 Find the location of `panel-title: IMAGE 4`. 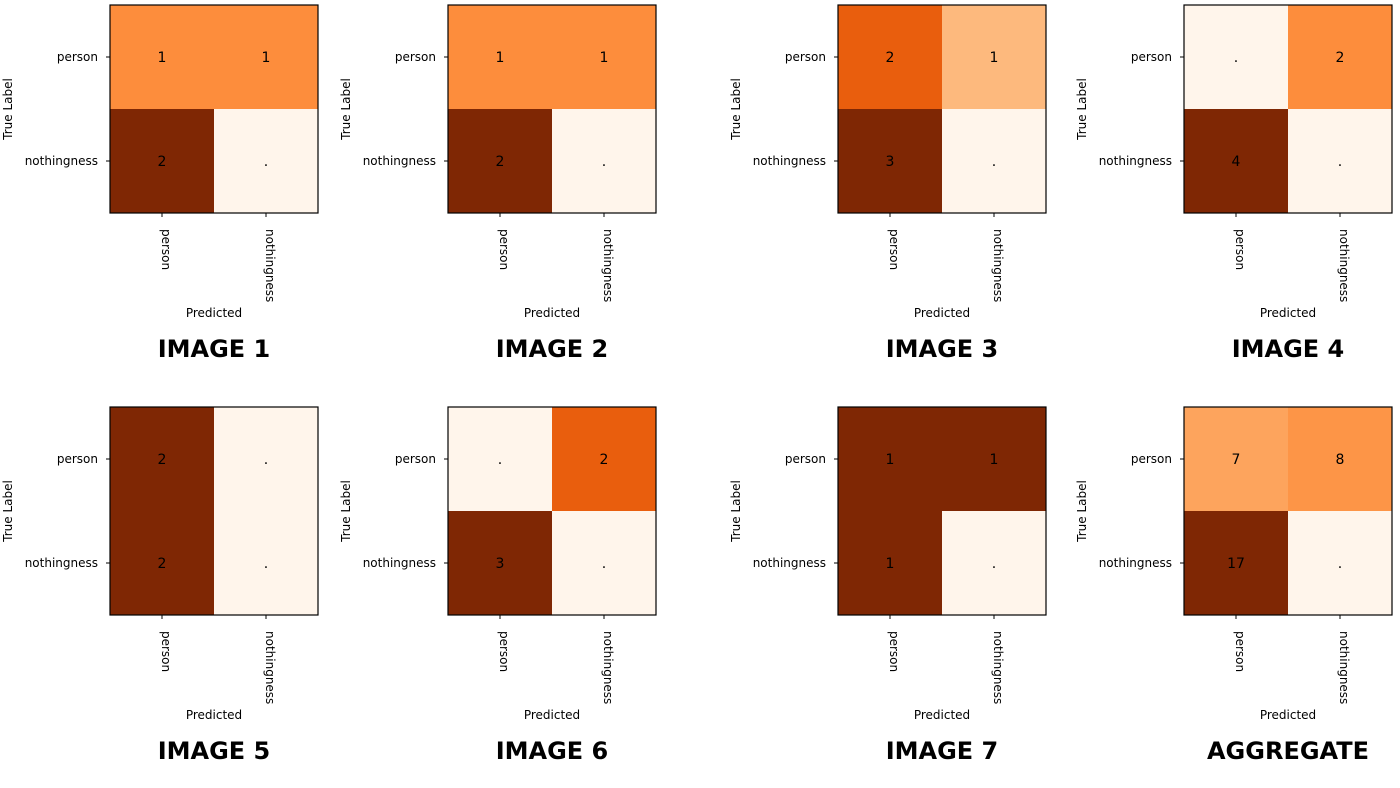

panel-title: IMAGE 4 is located at coordinates (1288, 349).